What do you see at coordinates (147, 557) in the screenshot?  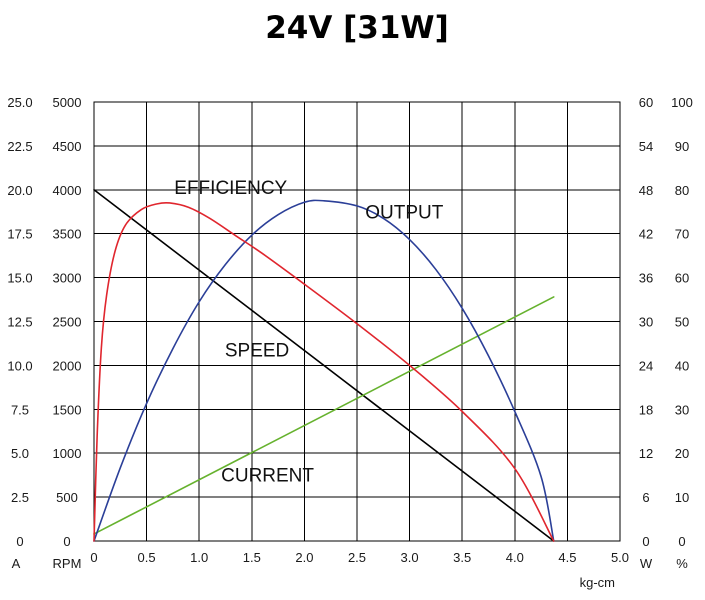 I see `x-tick-label: 0.5` at bounding box center [147, 557].